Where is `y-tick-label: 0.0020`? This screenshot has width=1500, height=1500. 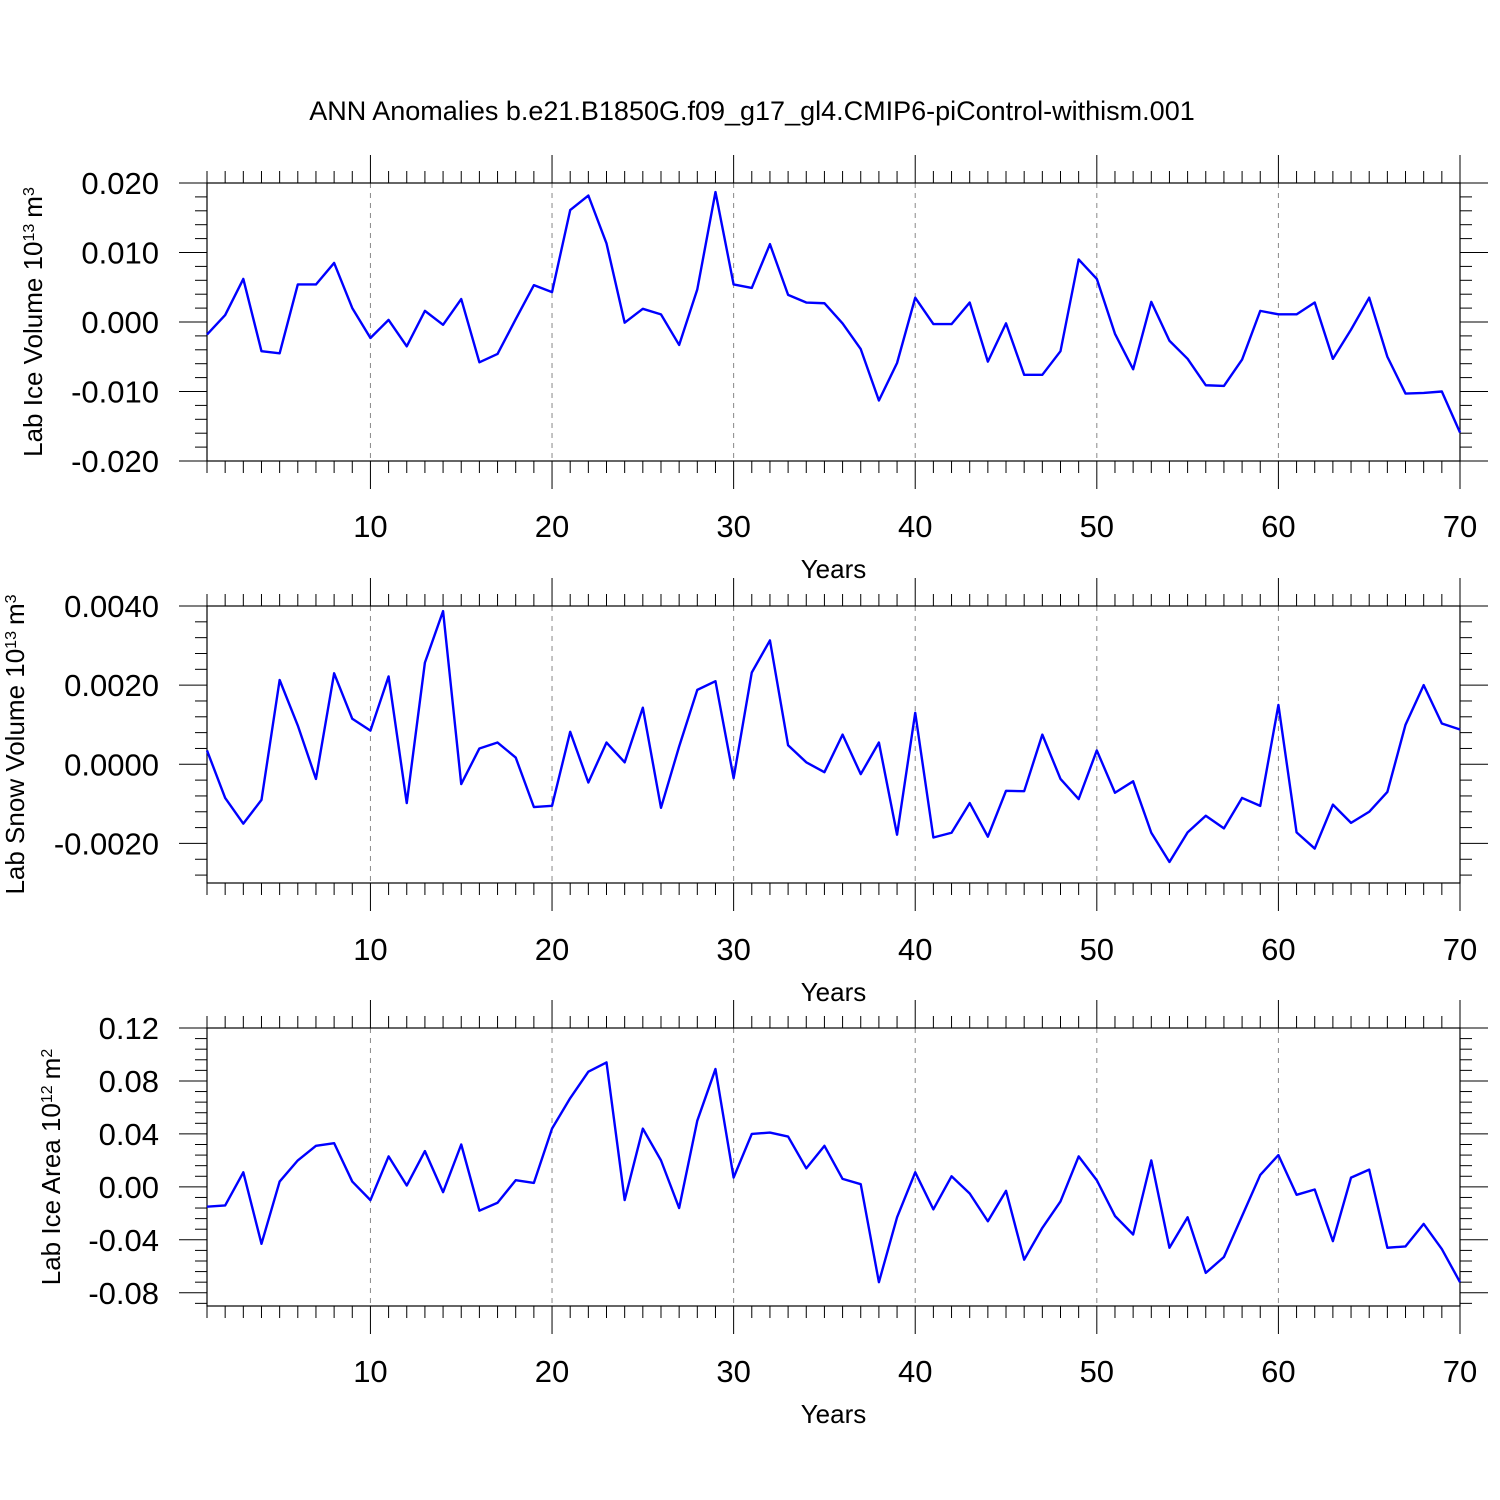 y-tick-label: 0.0020 is located at coordinates (111, 685).